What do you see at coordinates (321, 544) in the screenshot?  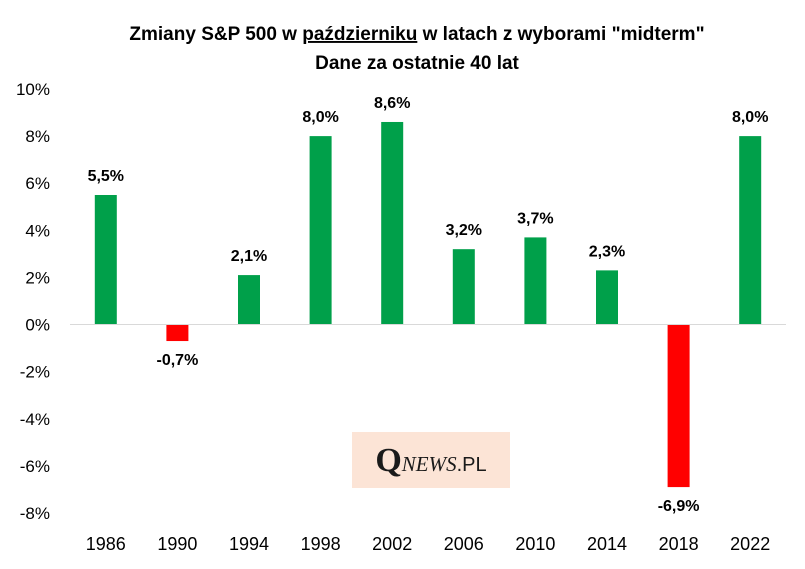 I see `x-tick-label: 1998` at bounding box center [321, 544].